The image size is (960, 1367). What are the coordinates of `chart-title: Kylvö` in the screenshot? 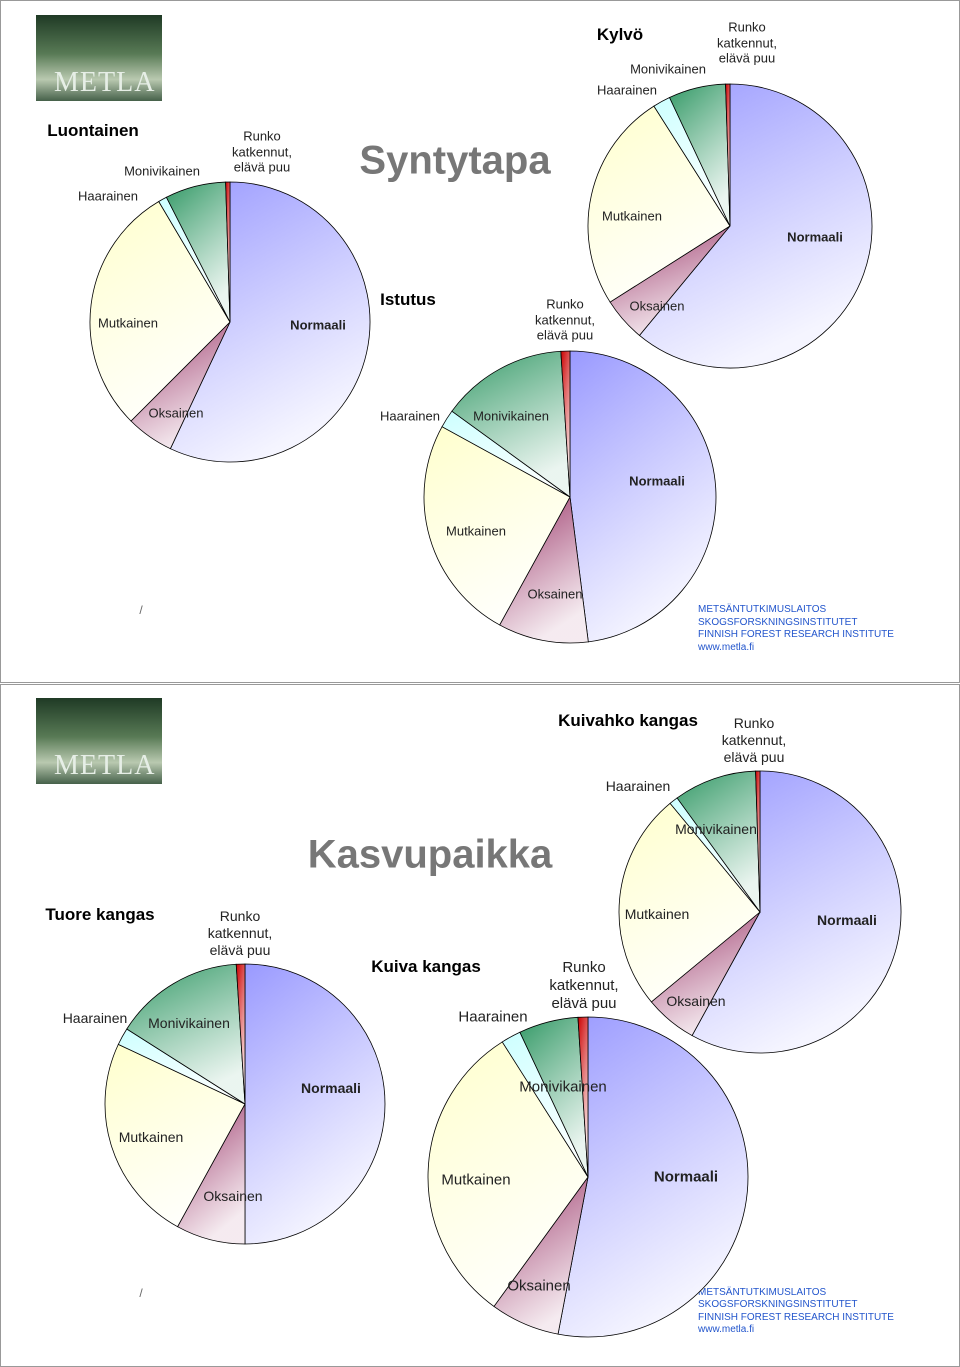 It's located at (620, 34).